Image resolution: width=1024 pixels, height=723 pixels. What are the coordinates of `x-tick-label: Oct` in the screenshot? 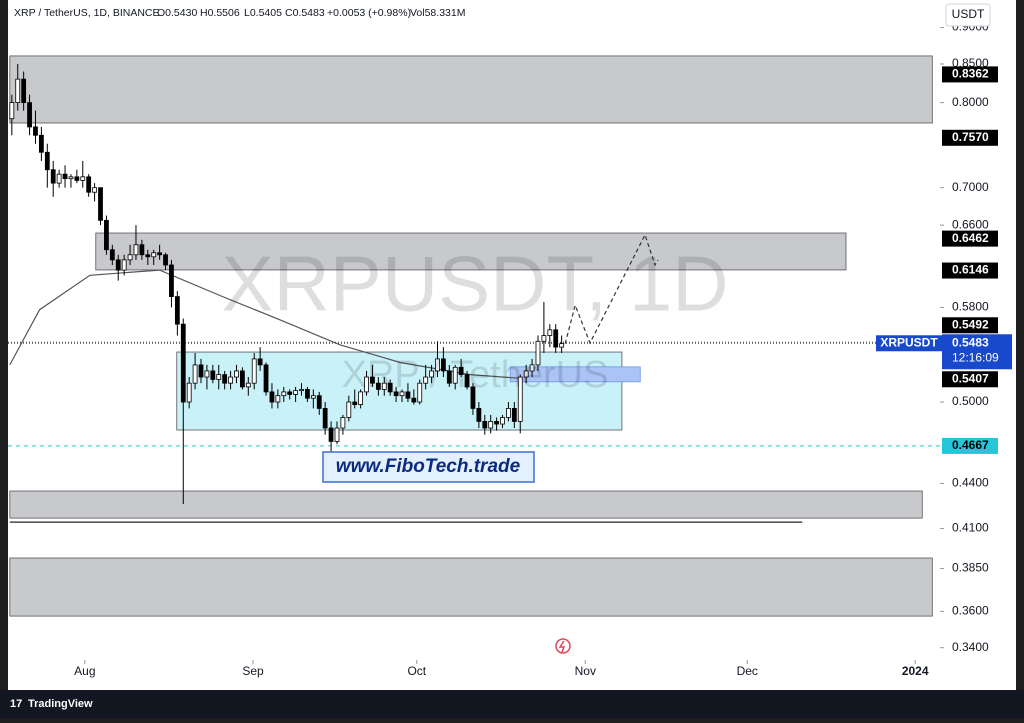 It's located at (416, 671).